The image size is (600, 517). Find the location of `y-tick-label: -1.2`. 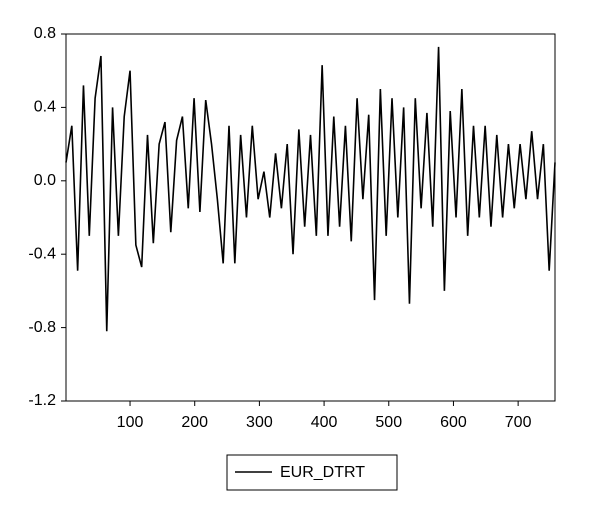

y-tick-label: -1.2 is located at coordinates (42, 400).